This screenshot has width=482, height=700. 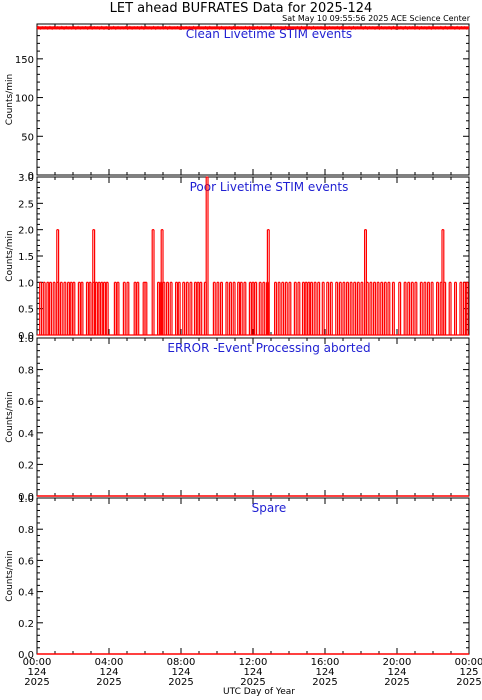 What do you see at coordinates (109, 662) in the screenshot?
I see `x-tick-label: 04:00` at bounding box center [109, 662].